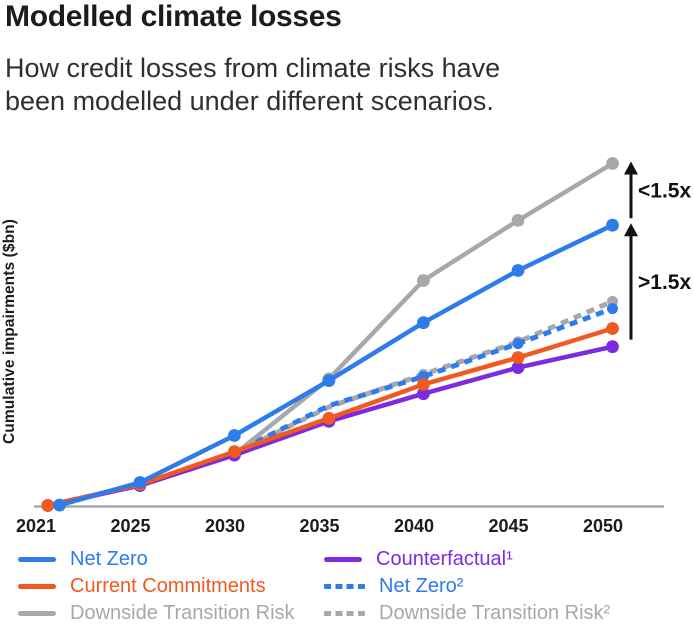 The height and width of the screenshot is (630, 694). I want to click on legend-item-downside-transition-risk: Downside Transition Risk, so click(156, 612).